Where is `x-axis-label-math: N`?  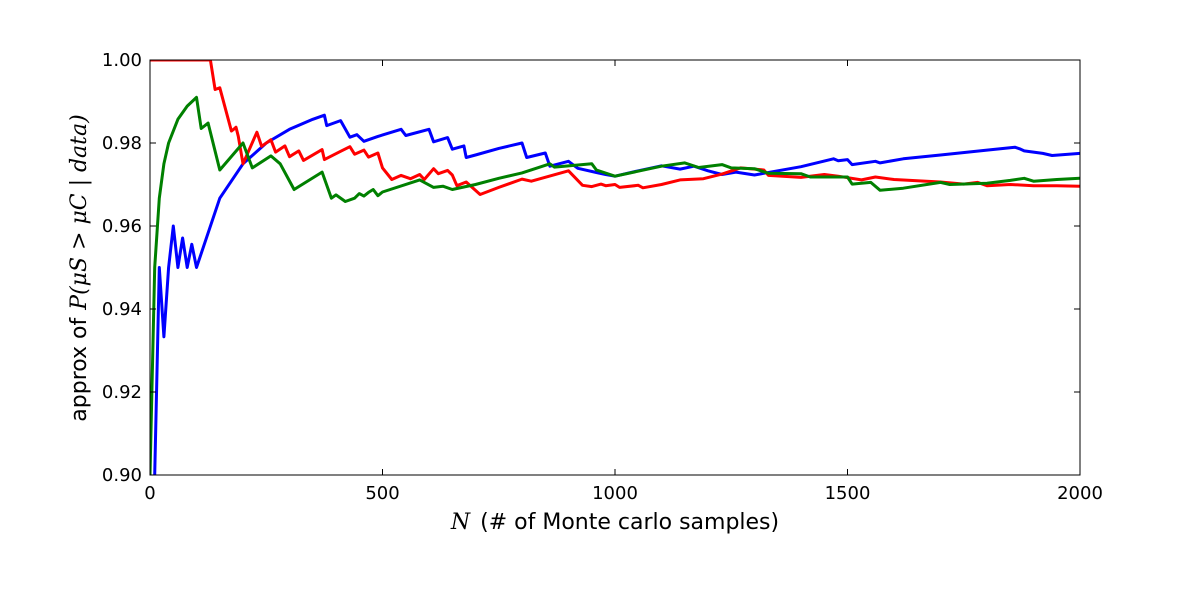 x-axis-label-math: N is located at coordinates (460, 522).